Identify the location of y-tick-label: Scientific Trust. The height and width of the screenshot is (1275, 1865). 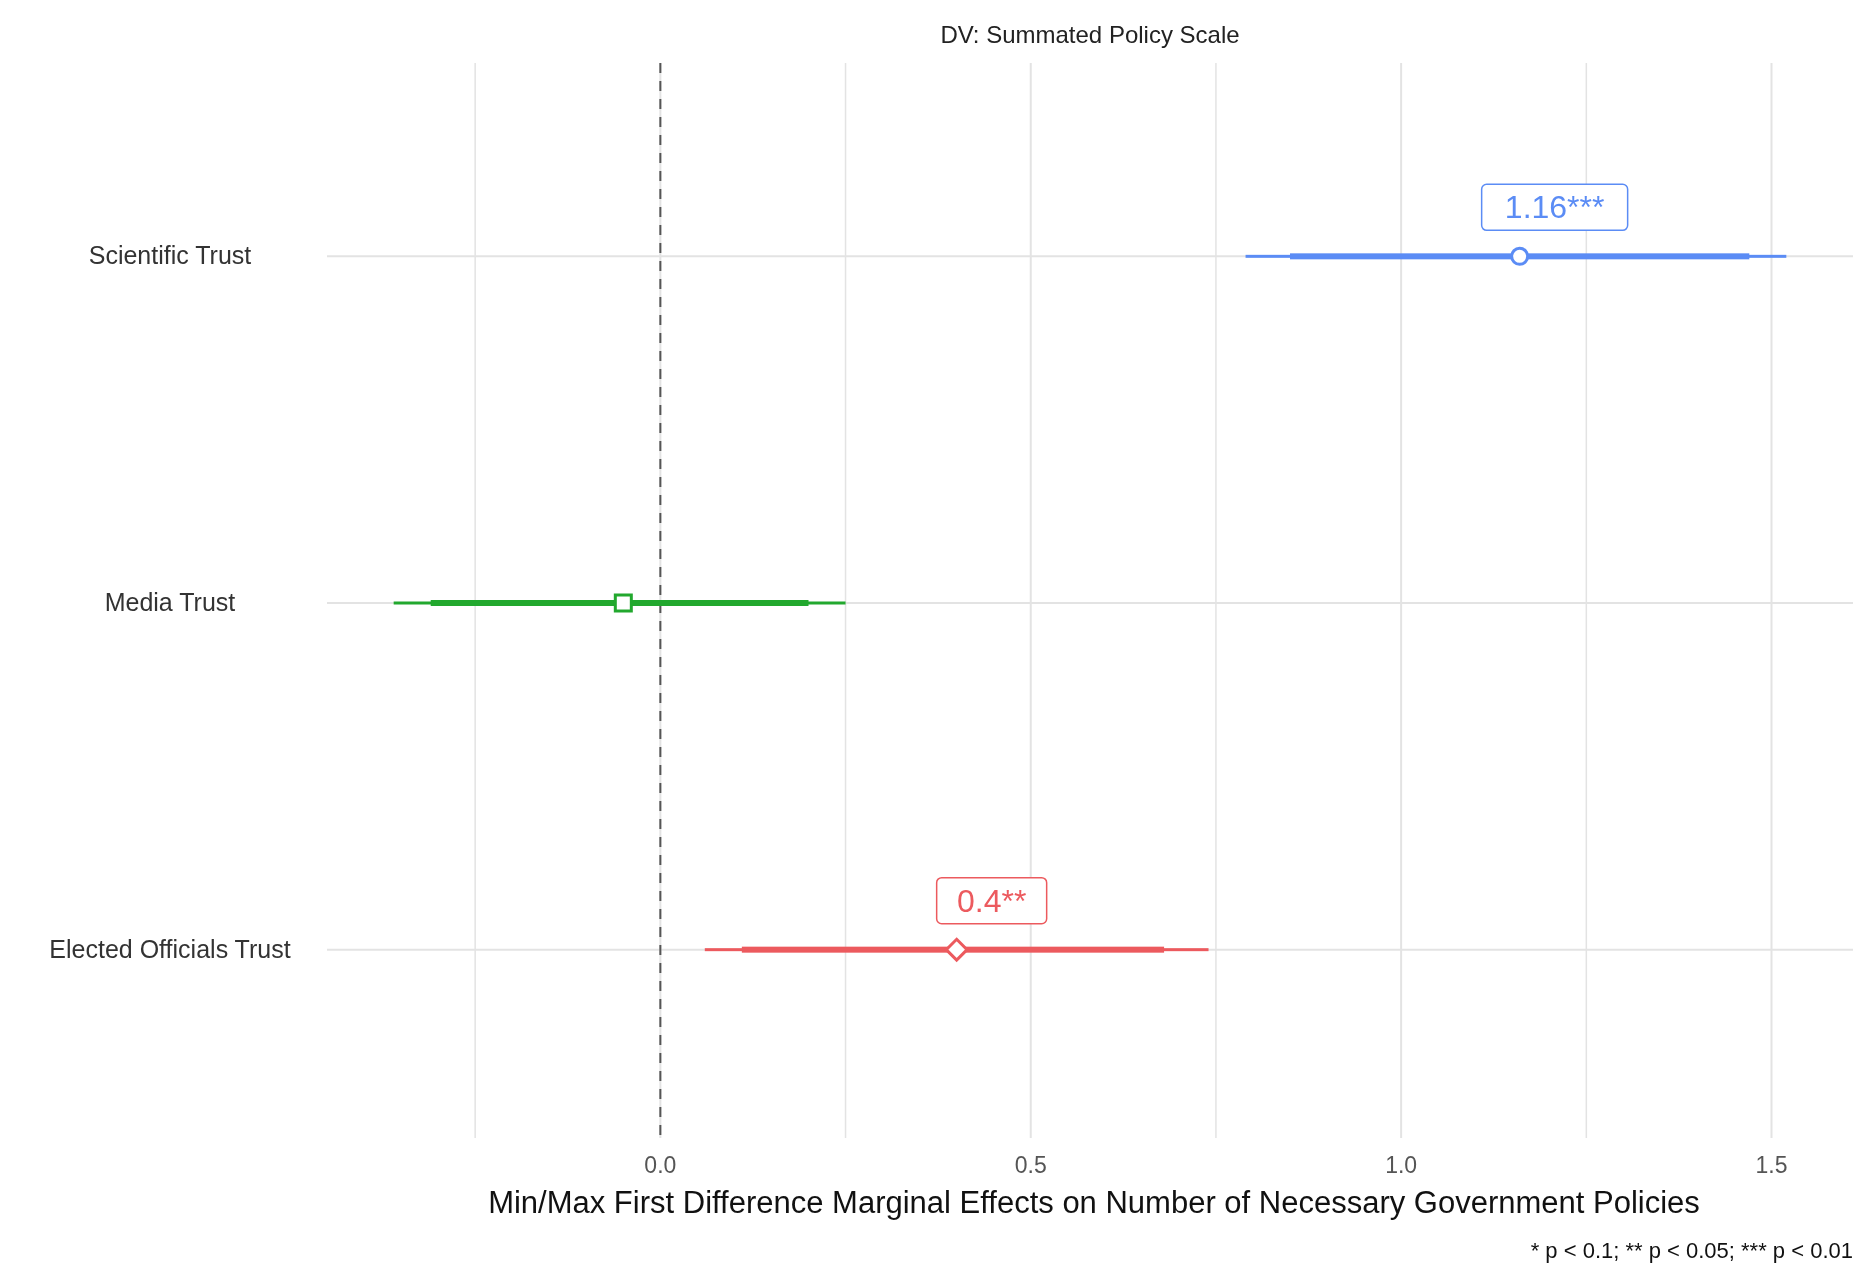
(170, 255).